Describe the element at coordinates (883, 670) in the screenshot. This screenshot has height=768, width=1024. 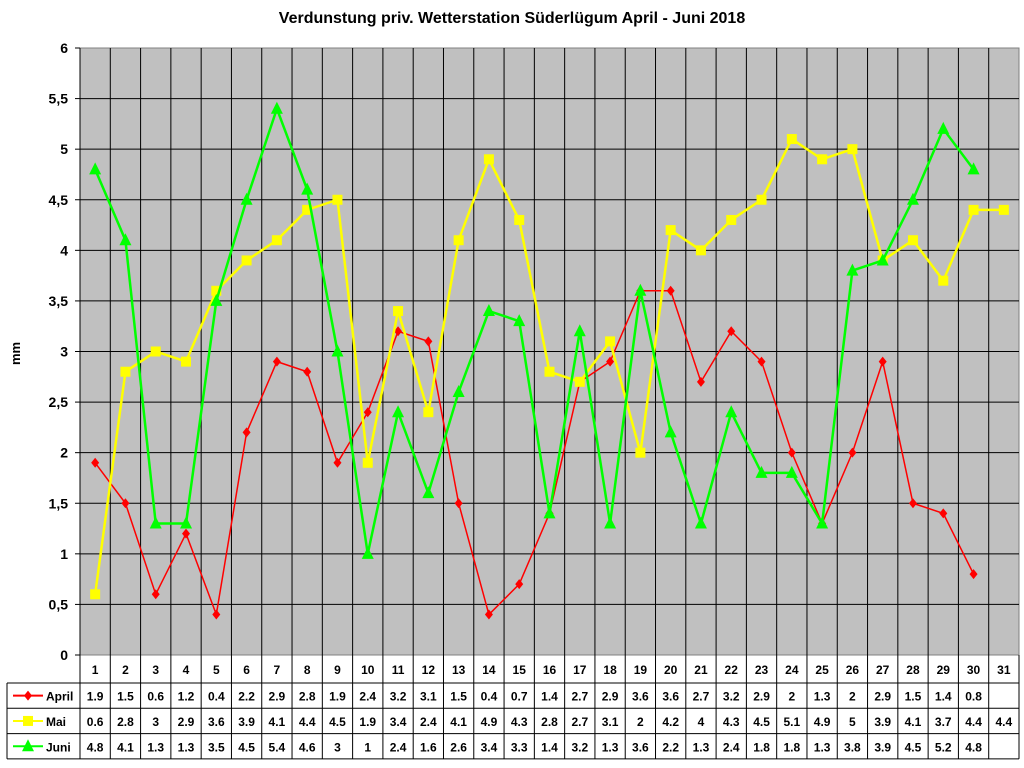
I see `x-category-label: 27` at that location.